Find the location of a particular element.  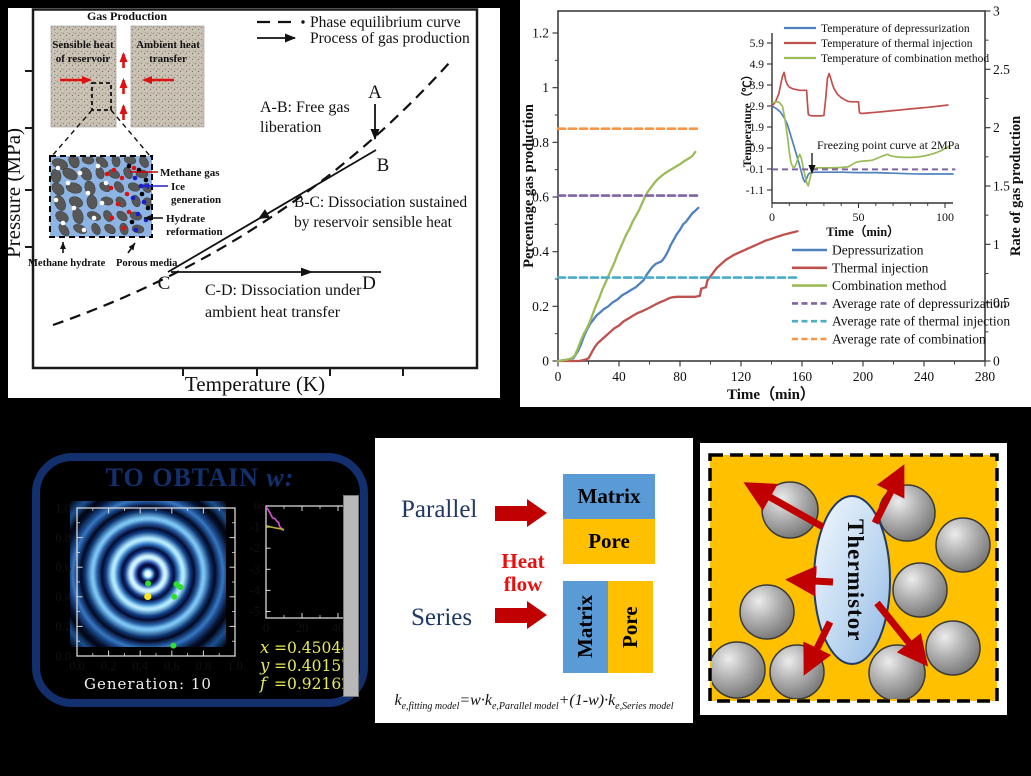

inset-y-tick-label: 5.9 is located at coordinates (757, 44).